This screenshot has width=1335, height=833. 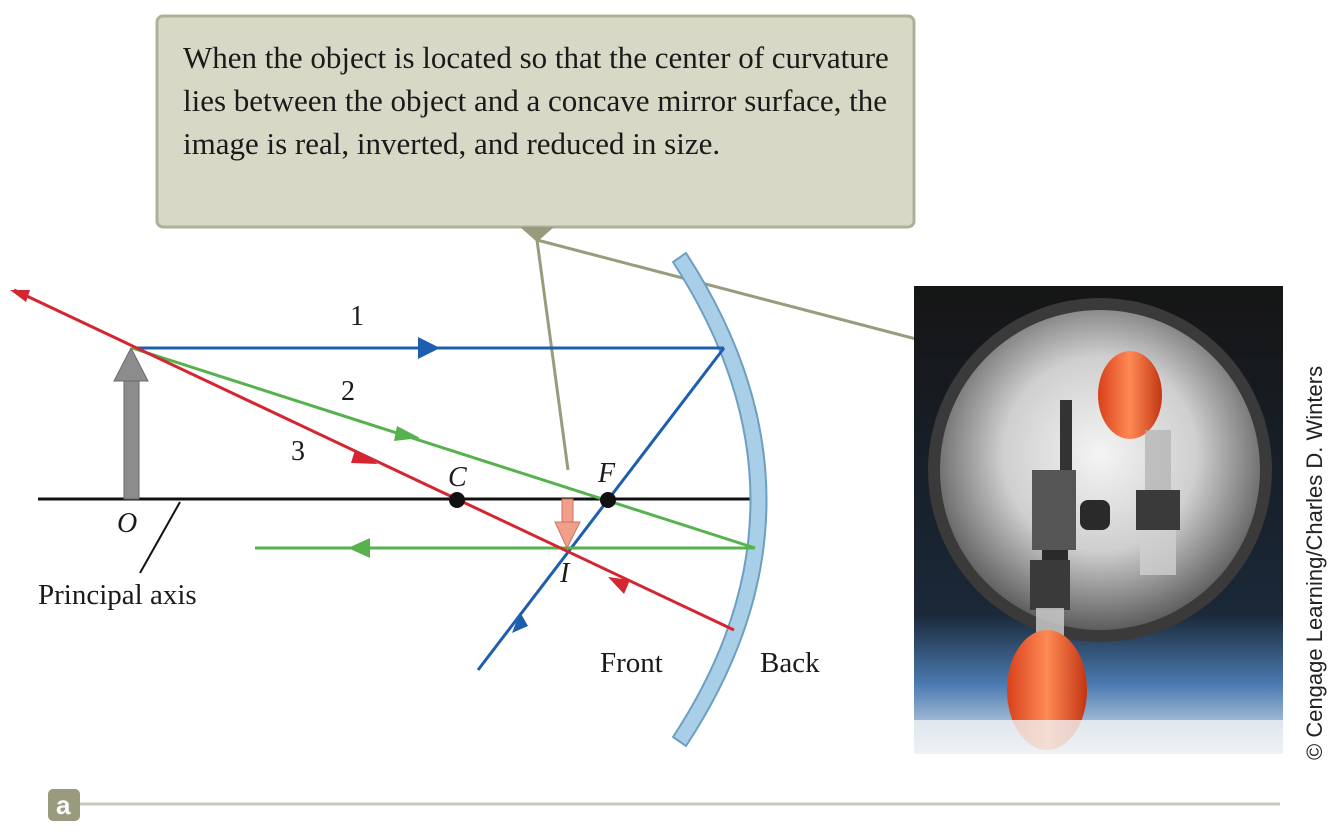 I want to click on front-label: Front, so click(x=631, y=663).